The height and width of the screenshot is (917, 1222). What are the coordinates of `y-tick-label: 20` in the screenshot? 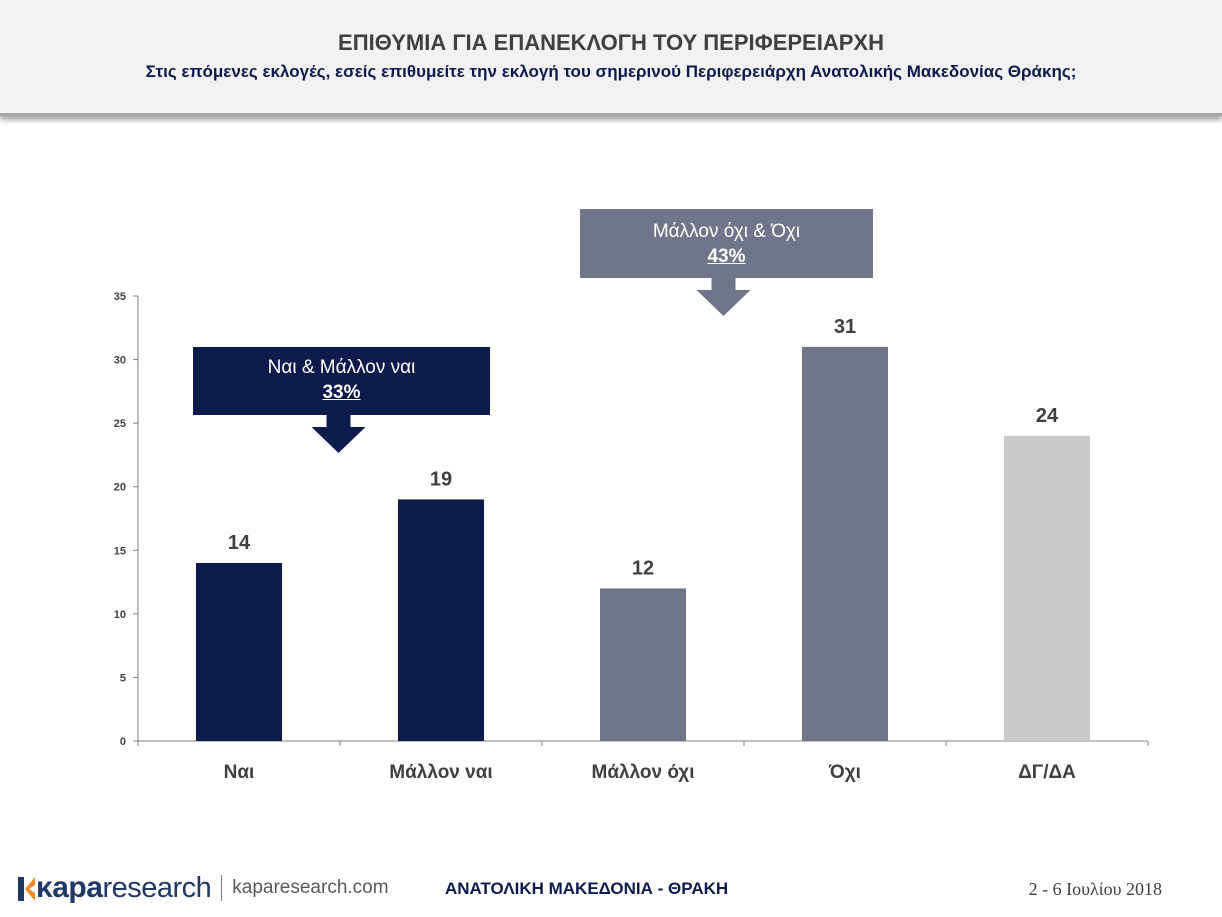 It's located at (120, 488).